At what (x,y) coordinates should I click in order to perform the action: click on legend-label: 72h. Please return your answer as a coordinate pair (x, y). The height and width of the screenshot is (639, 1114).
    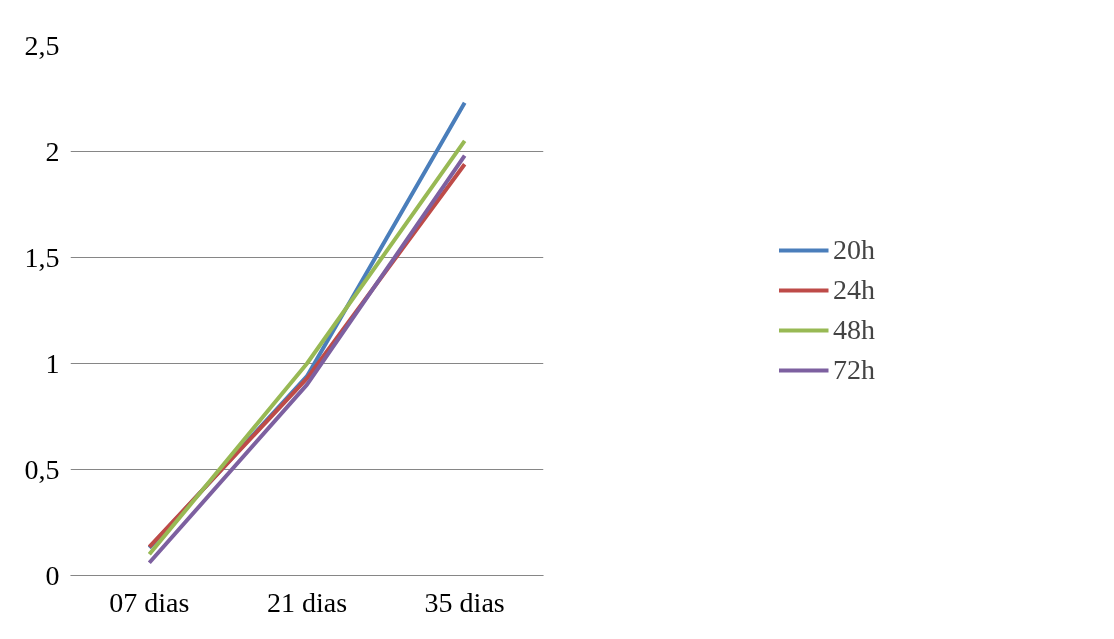
    Looking at the image, I should click on (854, 370).